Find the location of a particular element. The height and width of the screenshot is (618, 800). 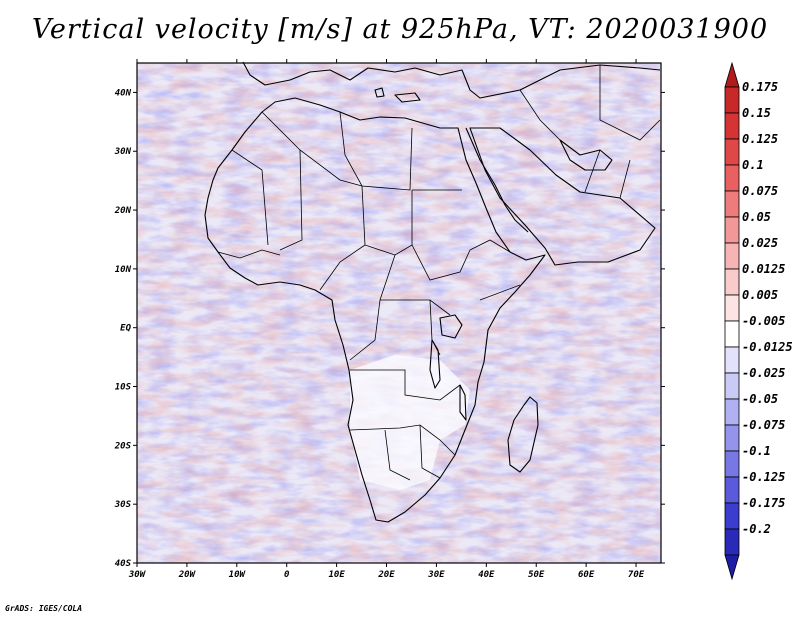

lon-tick-label: 10W is located at coordinates (238, 575).